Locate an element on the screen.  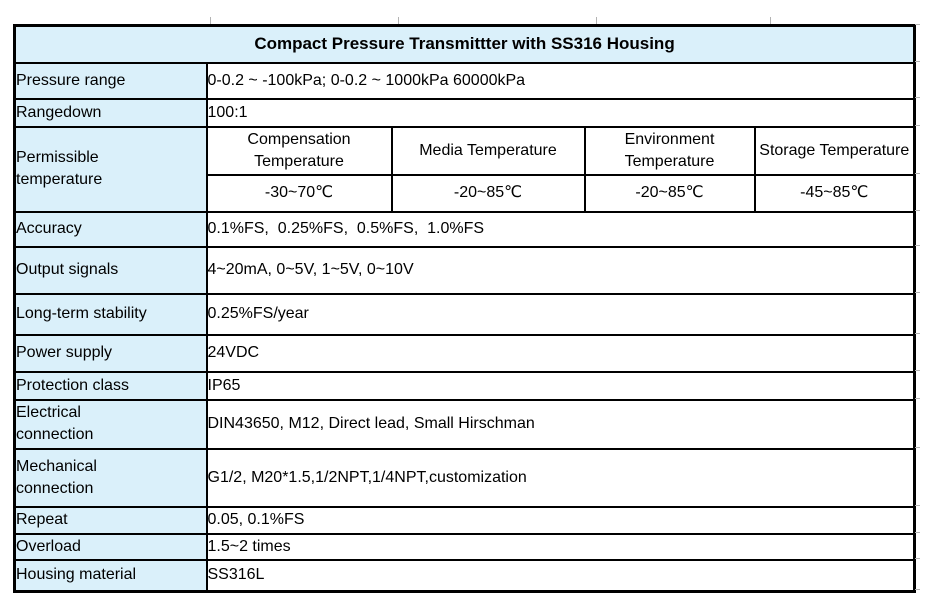
row-label-repeat: Repeat is located at coordinates (110, 520).